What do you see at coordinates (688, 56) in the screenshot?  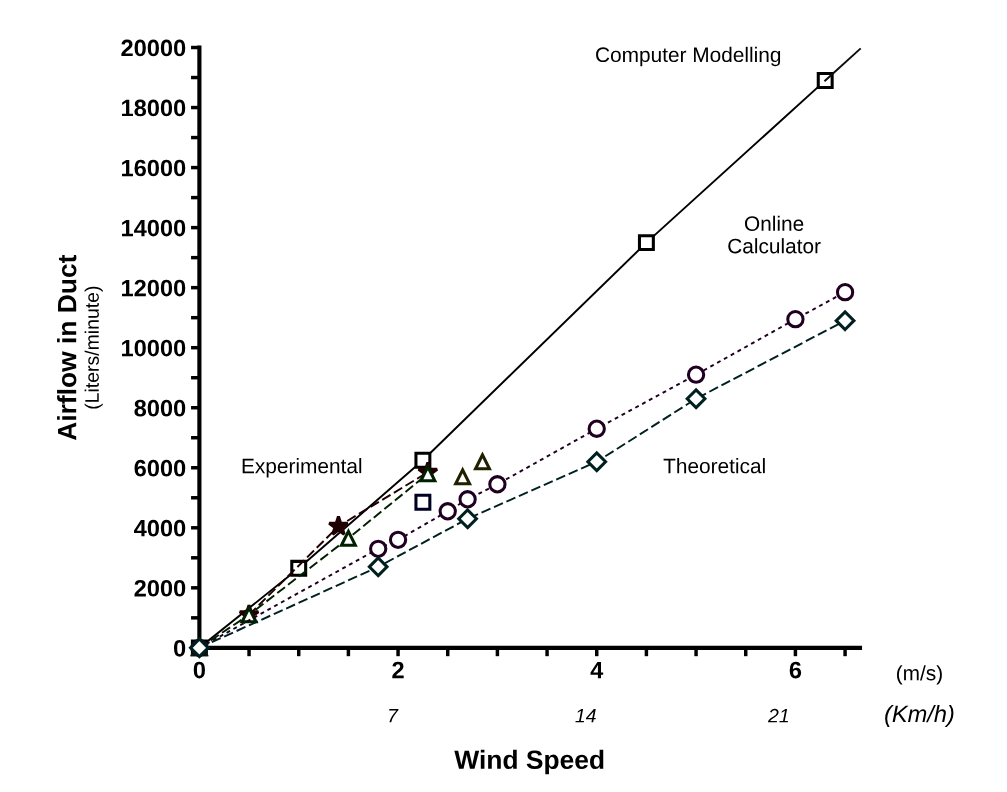 I see `annotation: Computer Modelling` at bounding box center [688, 56].